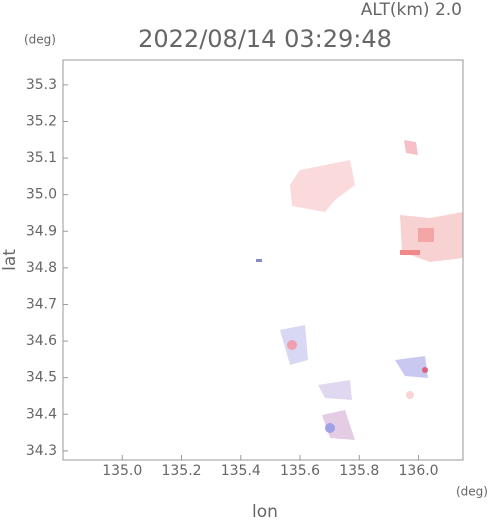 The width and height of the screenshot is (491, 521). Describe the element at coordinates (41, 231) in the screenshot. I see `y-tick-label: 34.9` at that location.